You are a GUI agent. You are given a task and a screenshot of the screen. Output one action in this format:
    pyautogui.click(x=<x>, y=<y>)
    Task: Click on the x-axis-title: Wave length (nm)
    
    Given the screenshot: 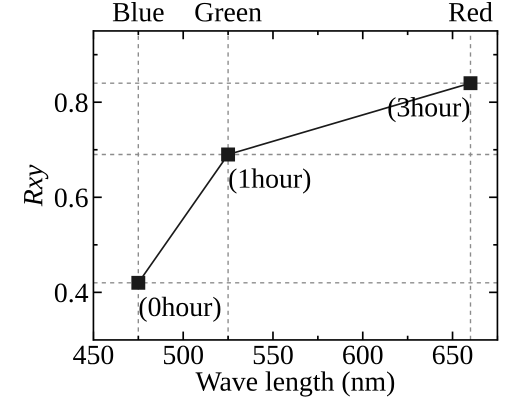 What is the action you would take?
    pyautogui.click(x=295, y=384)
    